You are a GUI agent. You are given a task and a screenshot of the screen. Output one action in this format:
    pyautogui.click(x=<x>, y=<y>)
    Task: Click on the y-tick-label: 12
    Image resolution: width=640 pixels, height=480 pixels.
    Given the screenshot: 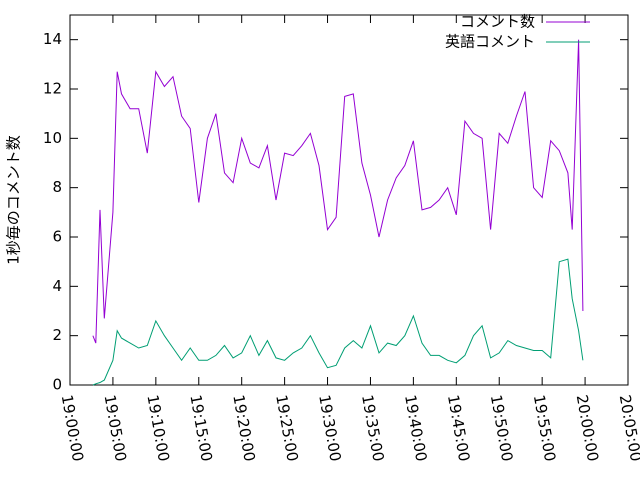 What is the action you would take?
    pyautogui.click(x=52, y=89)
    